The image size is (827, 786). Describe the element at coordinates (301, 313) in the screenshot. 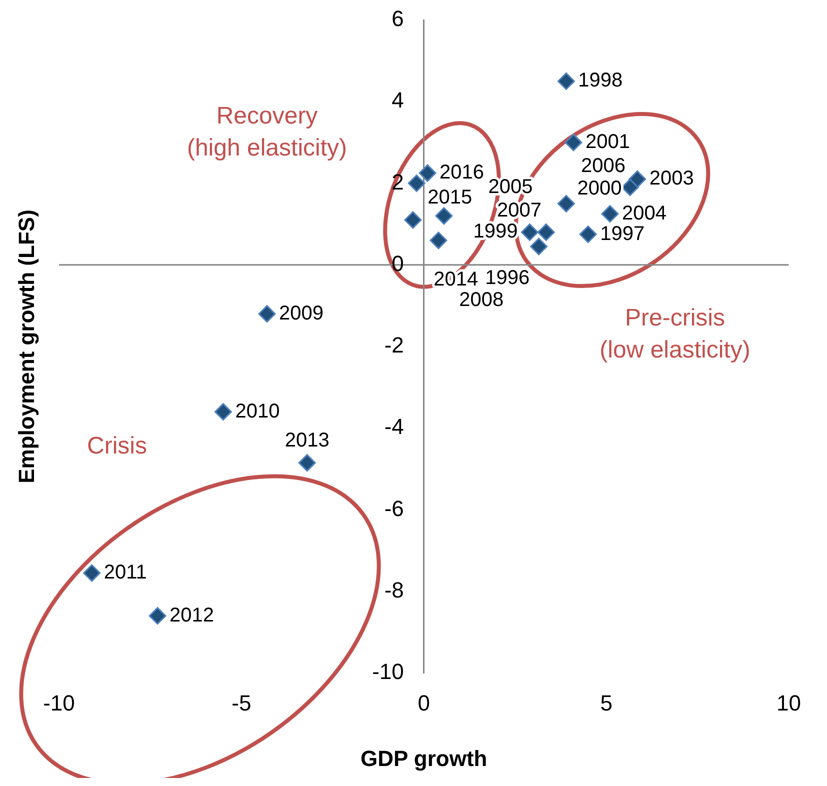

I see `annotation: 2009` at that location.